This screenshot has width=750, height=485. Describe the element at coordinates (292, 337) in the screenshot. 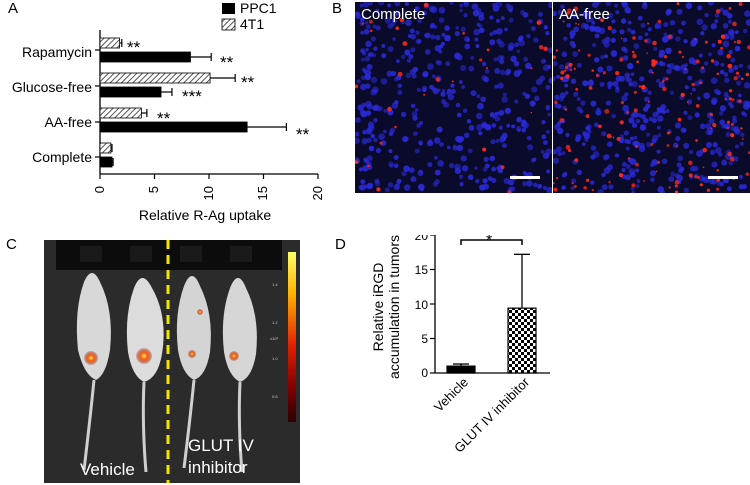

I see `colorbar` at that location.